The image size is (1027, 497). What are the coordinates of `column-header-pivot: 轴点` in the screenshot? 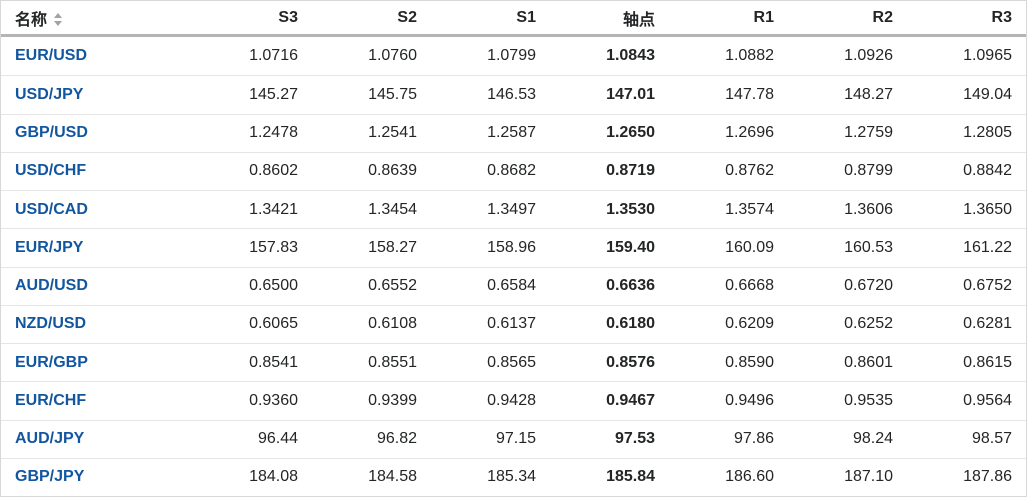 It's located at (609, 19).